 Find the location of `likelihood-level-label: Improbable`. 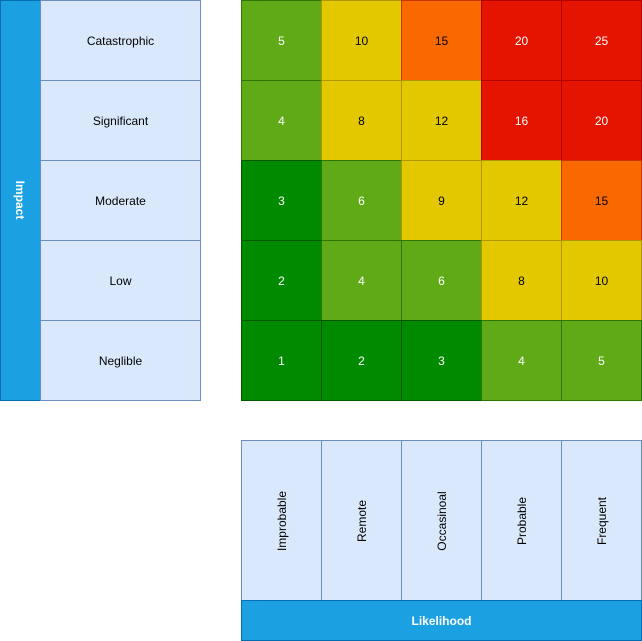

likelihood-level-label: Improbable is located at coordinates (281, 520).